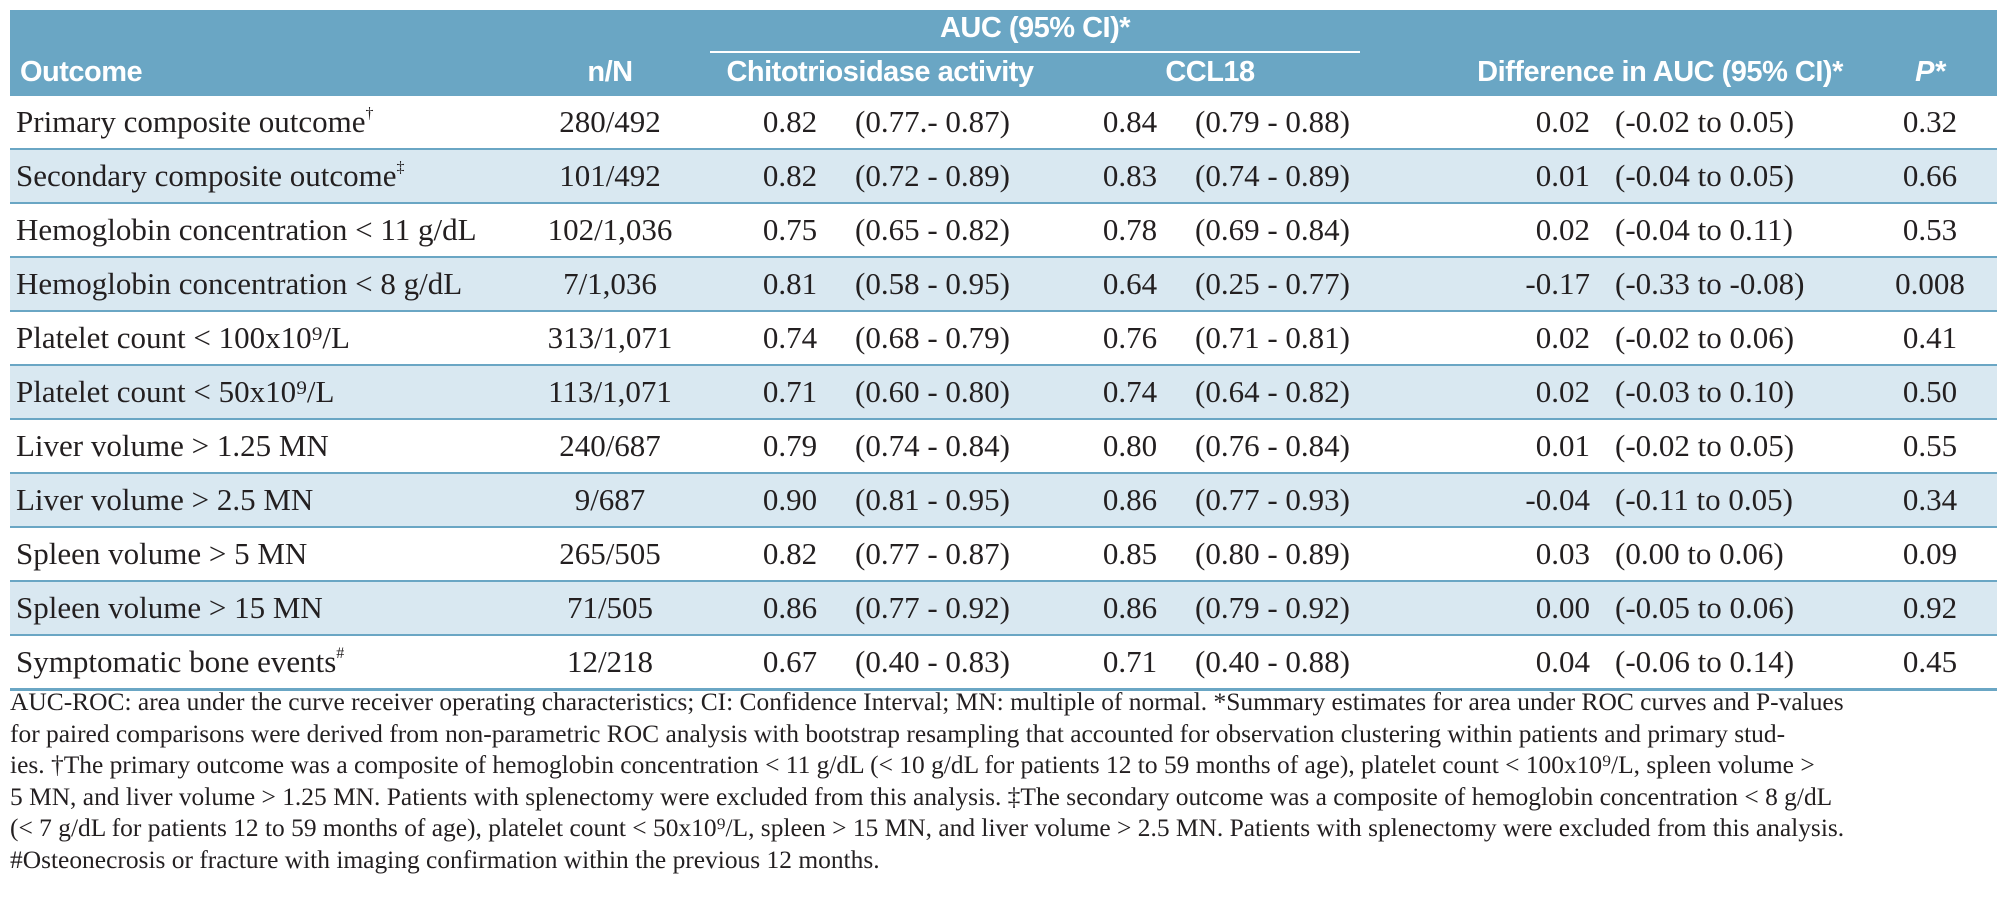  What do you see at coordinates (1272, 337) in the screenshot?
I see `ccl18-ci-cell: (0.71 - 0.81)` at bounding box center [1272, 337].